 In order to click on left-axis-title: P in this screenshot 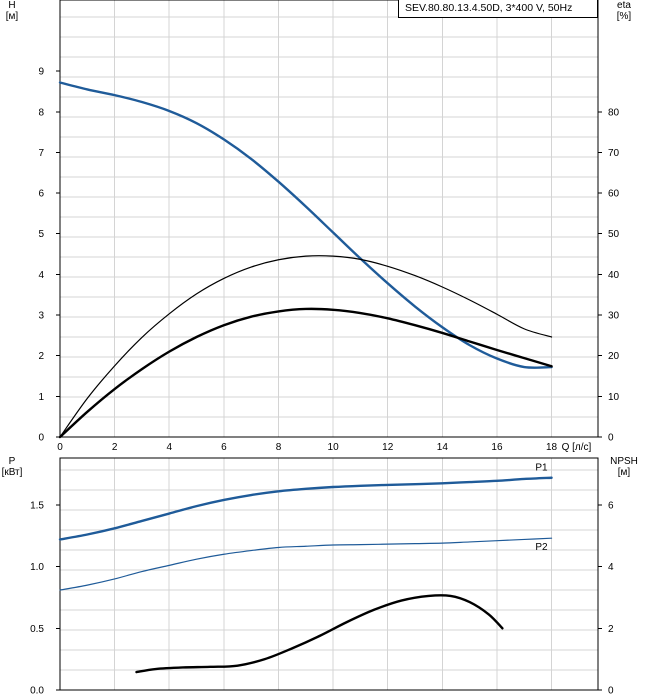, I will do `click(12, 461)`.